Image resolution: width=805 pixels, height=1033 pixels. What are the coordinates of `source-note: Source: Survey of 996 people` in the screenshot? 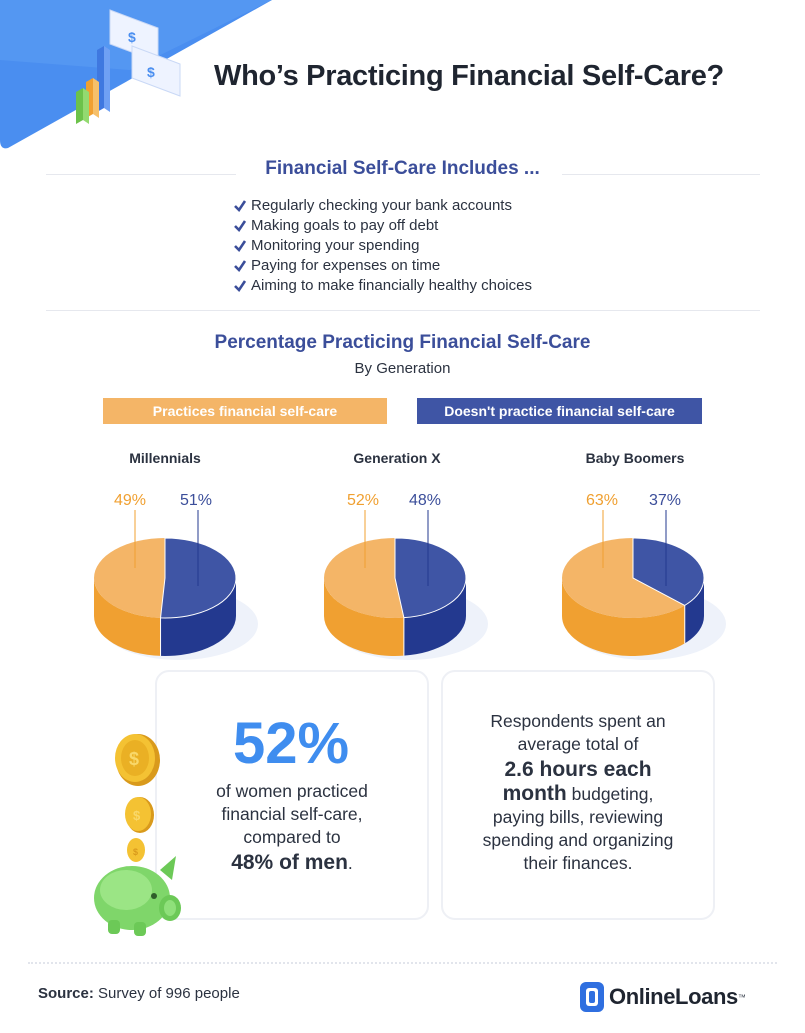 It's located at (139, 993).